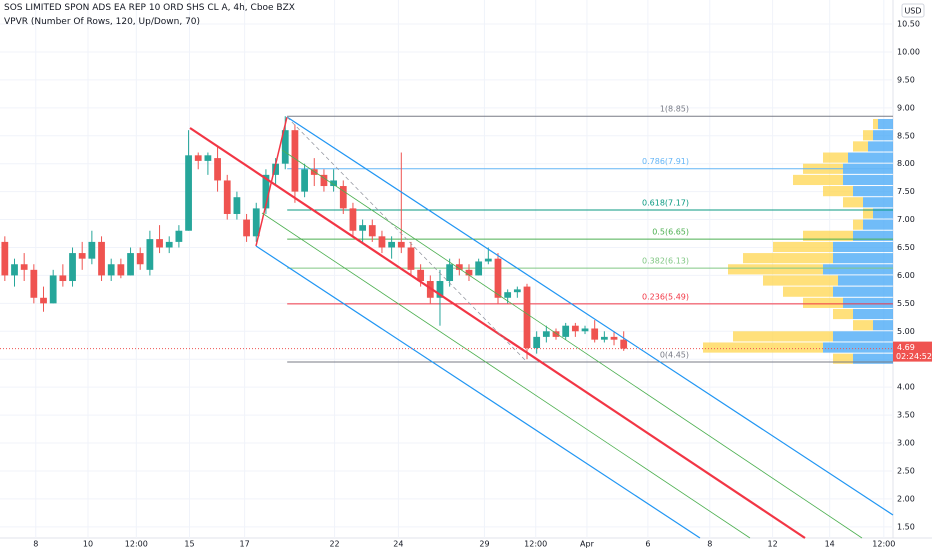 The height and width of the screenshot is (550, 932). What do you see at coordinates (906, 135) in the screenshot?
I see `y-tick-label: 8.50` at bounding box center [906, 135].